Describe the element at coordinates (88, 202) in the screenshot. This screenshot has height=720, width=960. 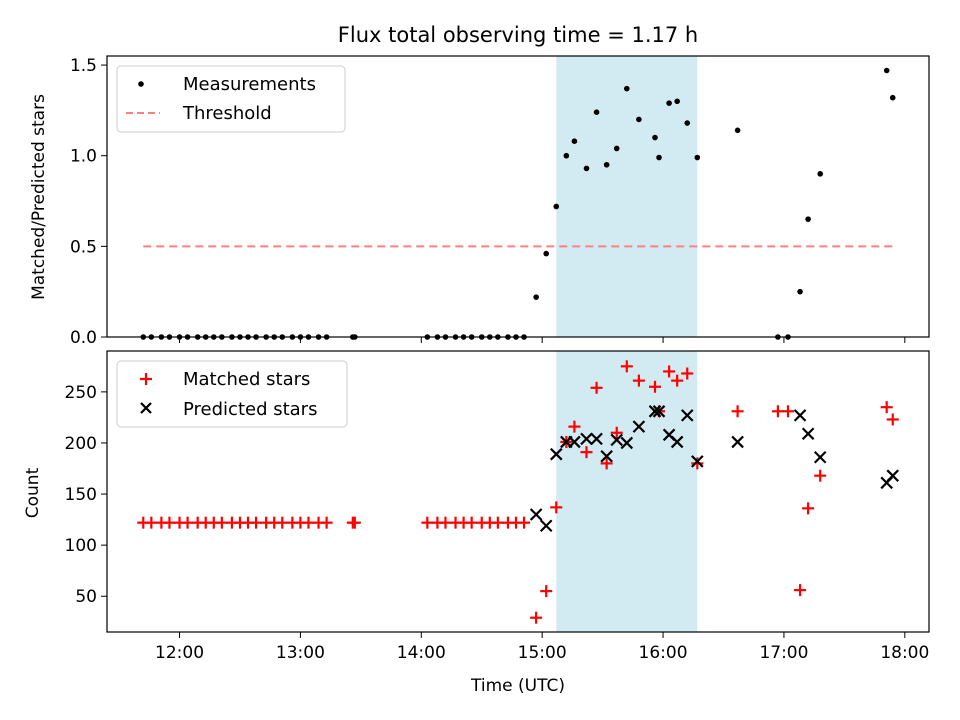
I see `top-y-ticks: 0.0 0.5 1.0 1.5` at that location.